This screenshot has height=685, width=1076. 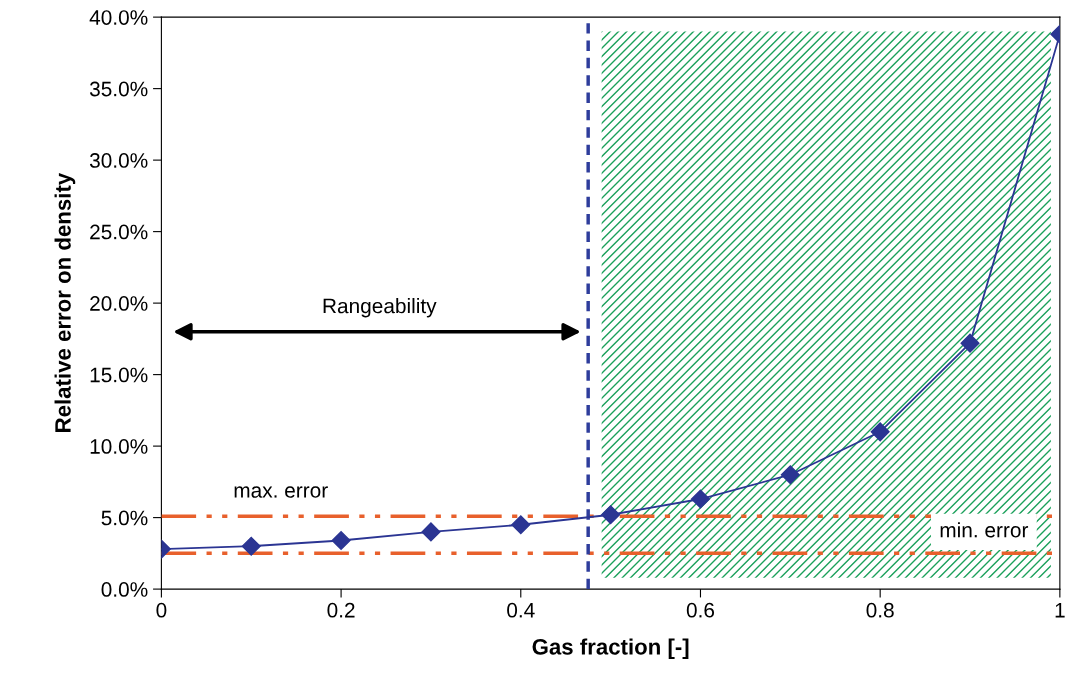 What do you see at coordinates (124, 518) in the screenshot?
I see `y-tick-label: 5.0%` at bounding box center [124, 518].